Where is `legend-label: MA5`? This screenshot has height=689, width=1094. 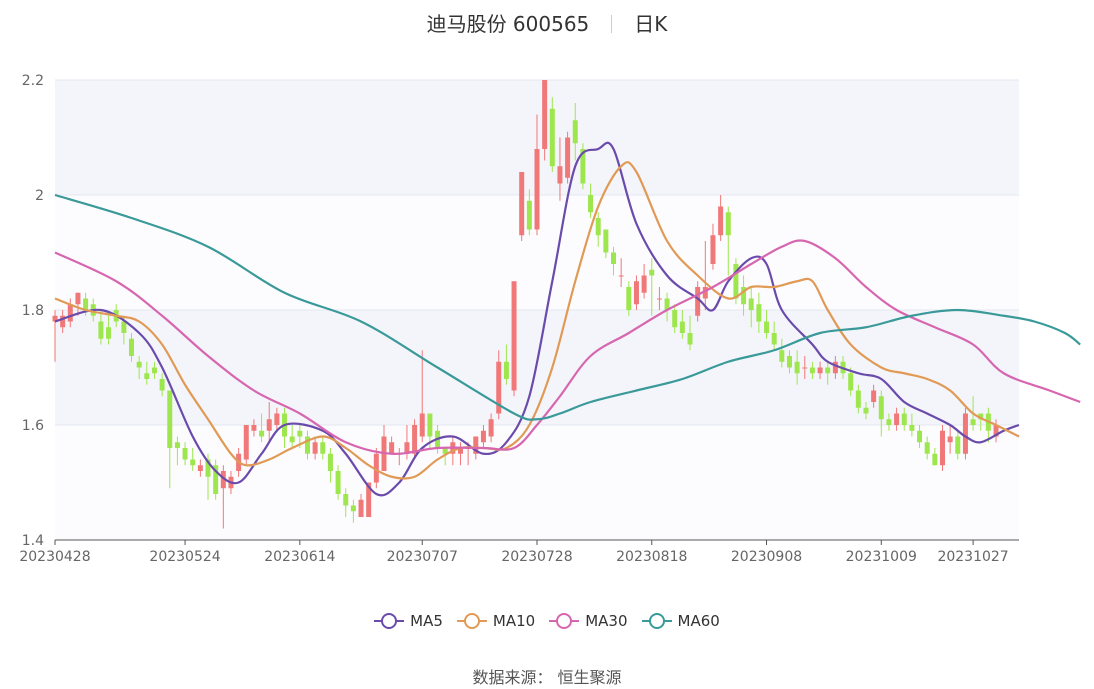 legend-label: MA5 is located at coordinates (426, 621).